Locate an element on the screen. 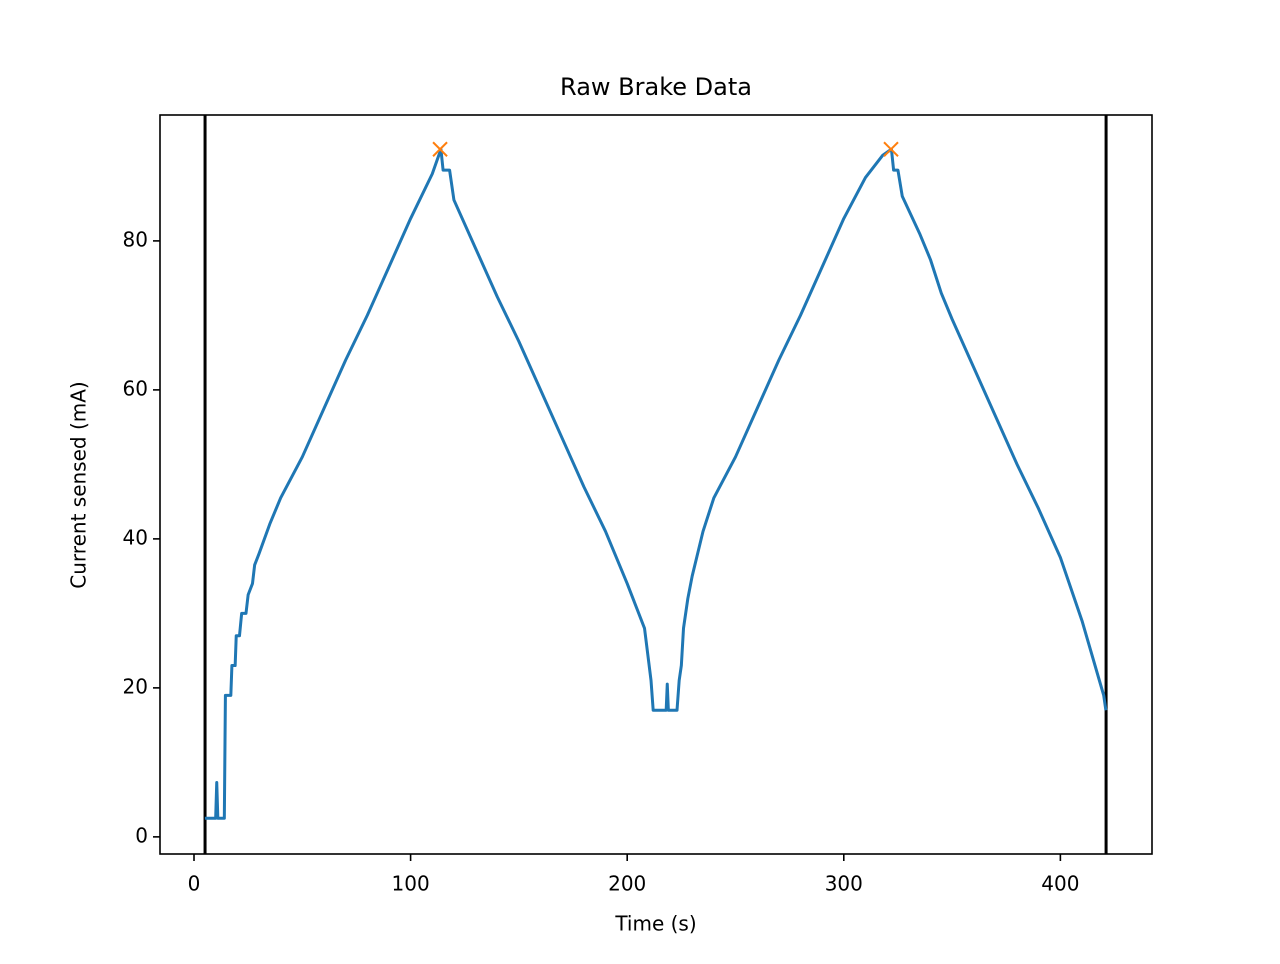 The width and height of the screenshot is (1280, 964). x-tick-label: 100 is located at coordinates (411, 884).